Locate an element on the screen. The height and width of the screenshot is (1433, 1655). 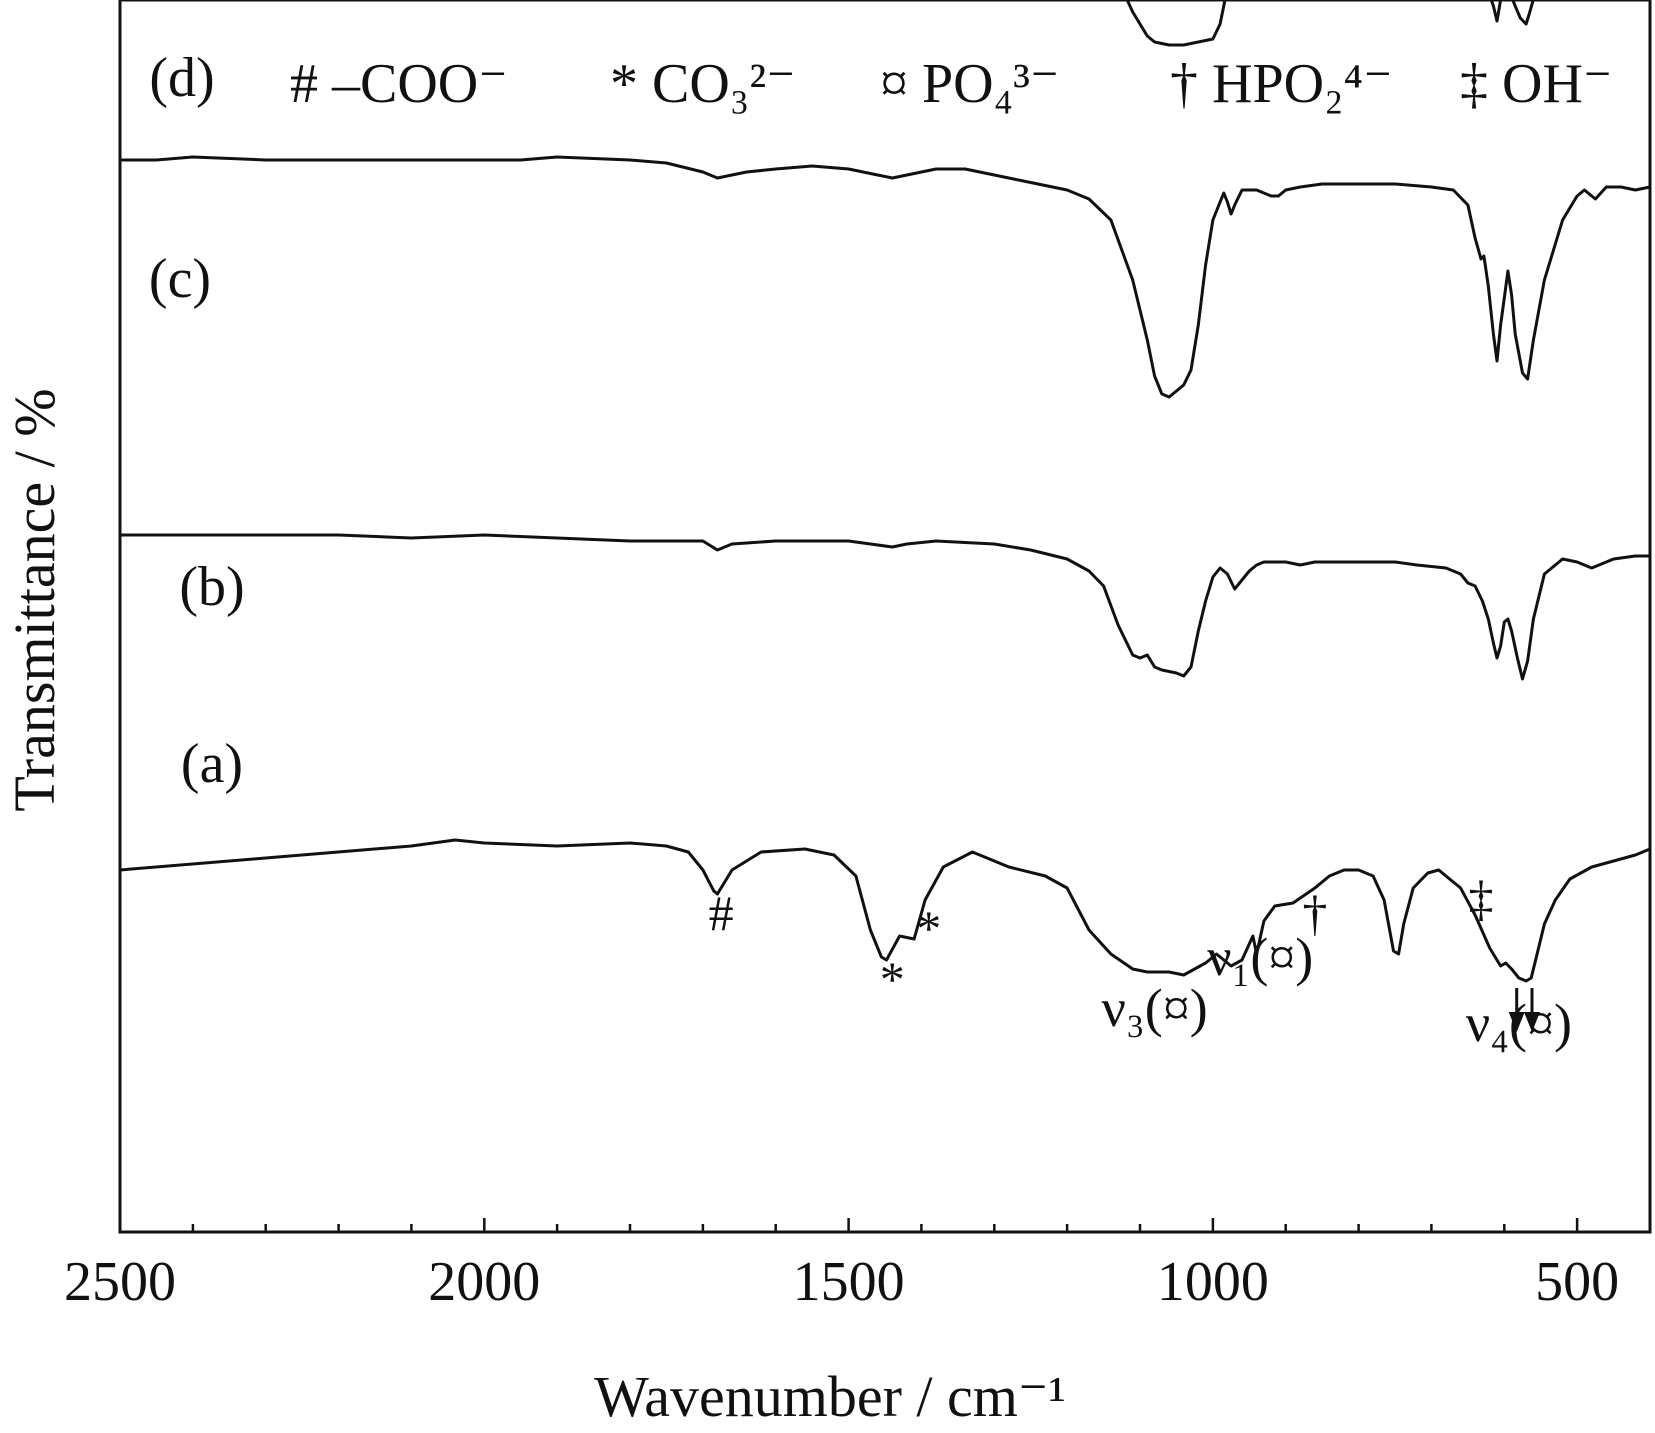
x-tick-label-2000: 2000 is located at coordinates (484, 1282).